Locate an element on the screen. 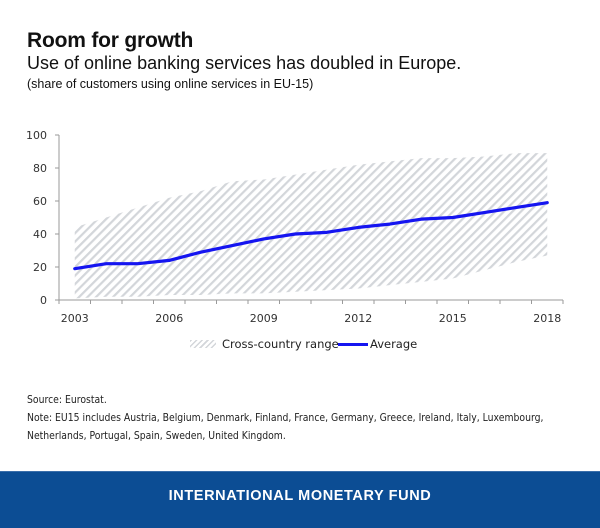 This screenshot has width=600, height=528. y-tick-label: 60 is located at coordinates (40, 201).